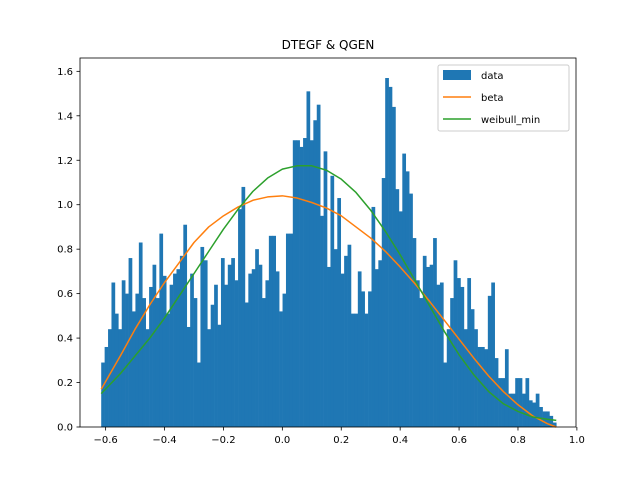 The height and width of the screenshot is (480, 640). Describe the element at coordinates (400, 440) in the screenshot. I see `x-tick-label: 0.4` at that location.